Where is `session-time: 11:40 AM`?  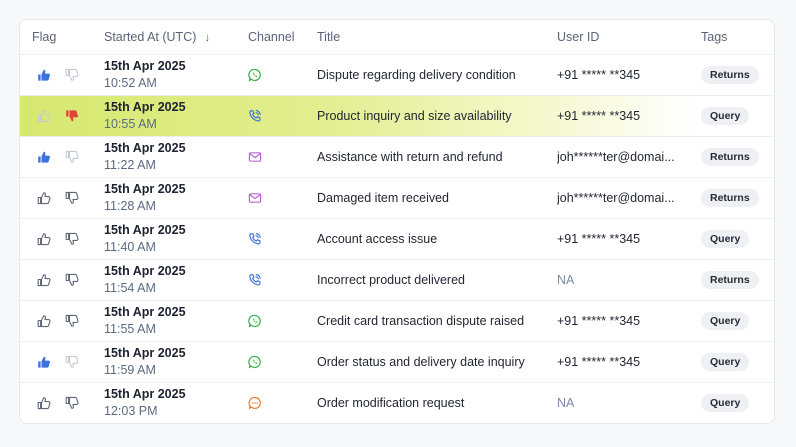 session-time: 11:40 AM is located at coordinates (130, 247).